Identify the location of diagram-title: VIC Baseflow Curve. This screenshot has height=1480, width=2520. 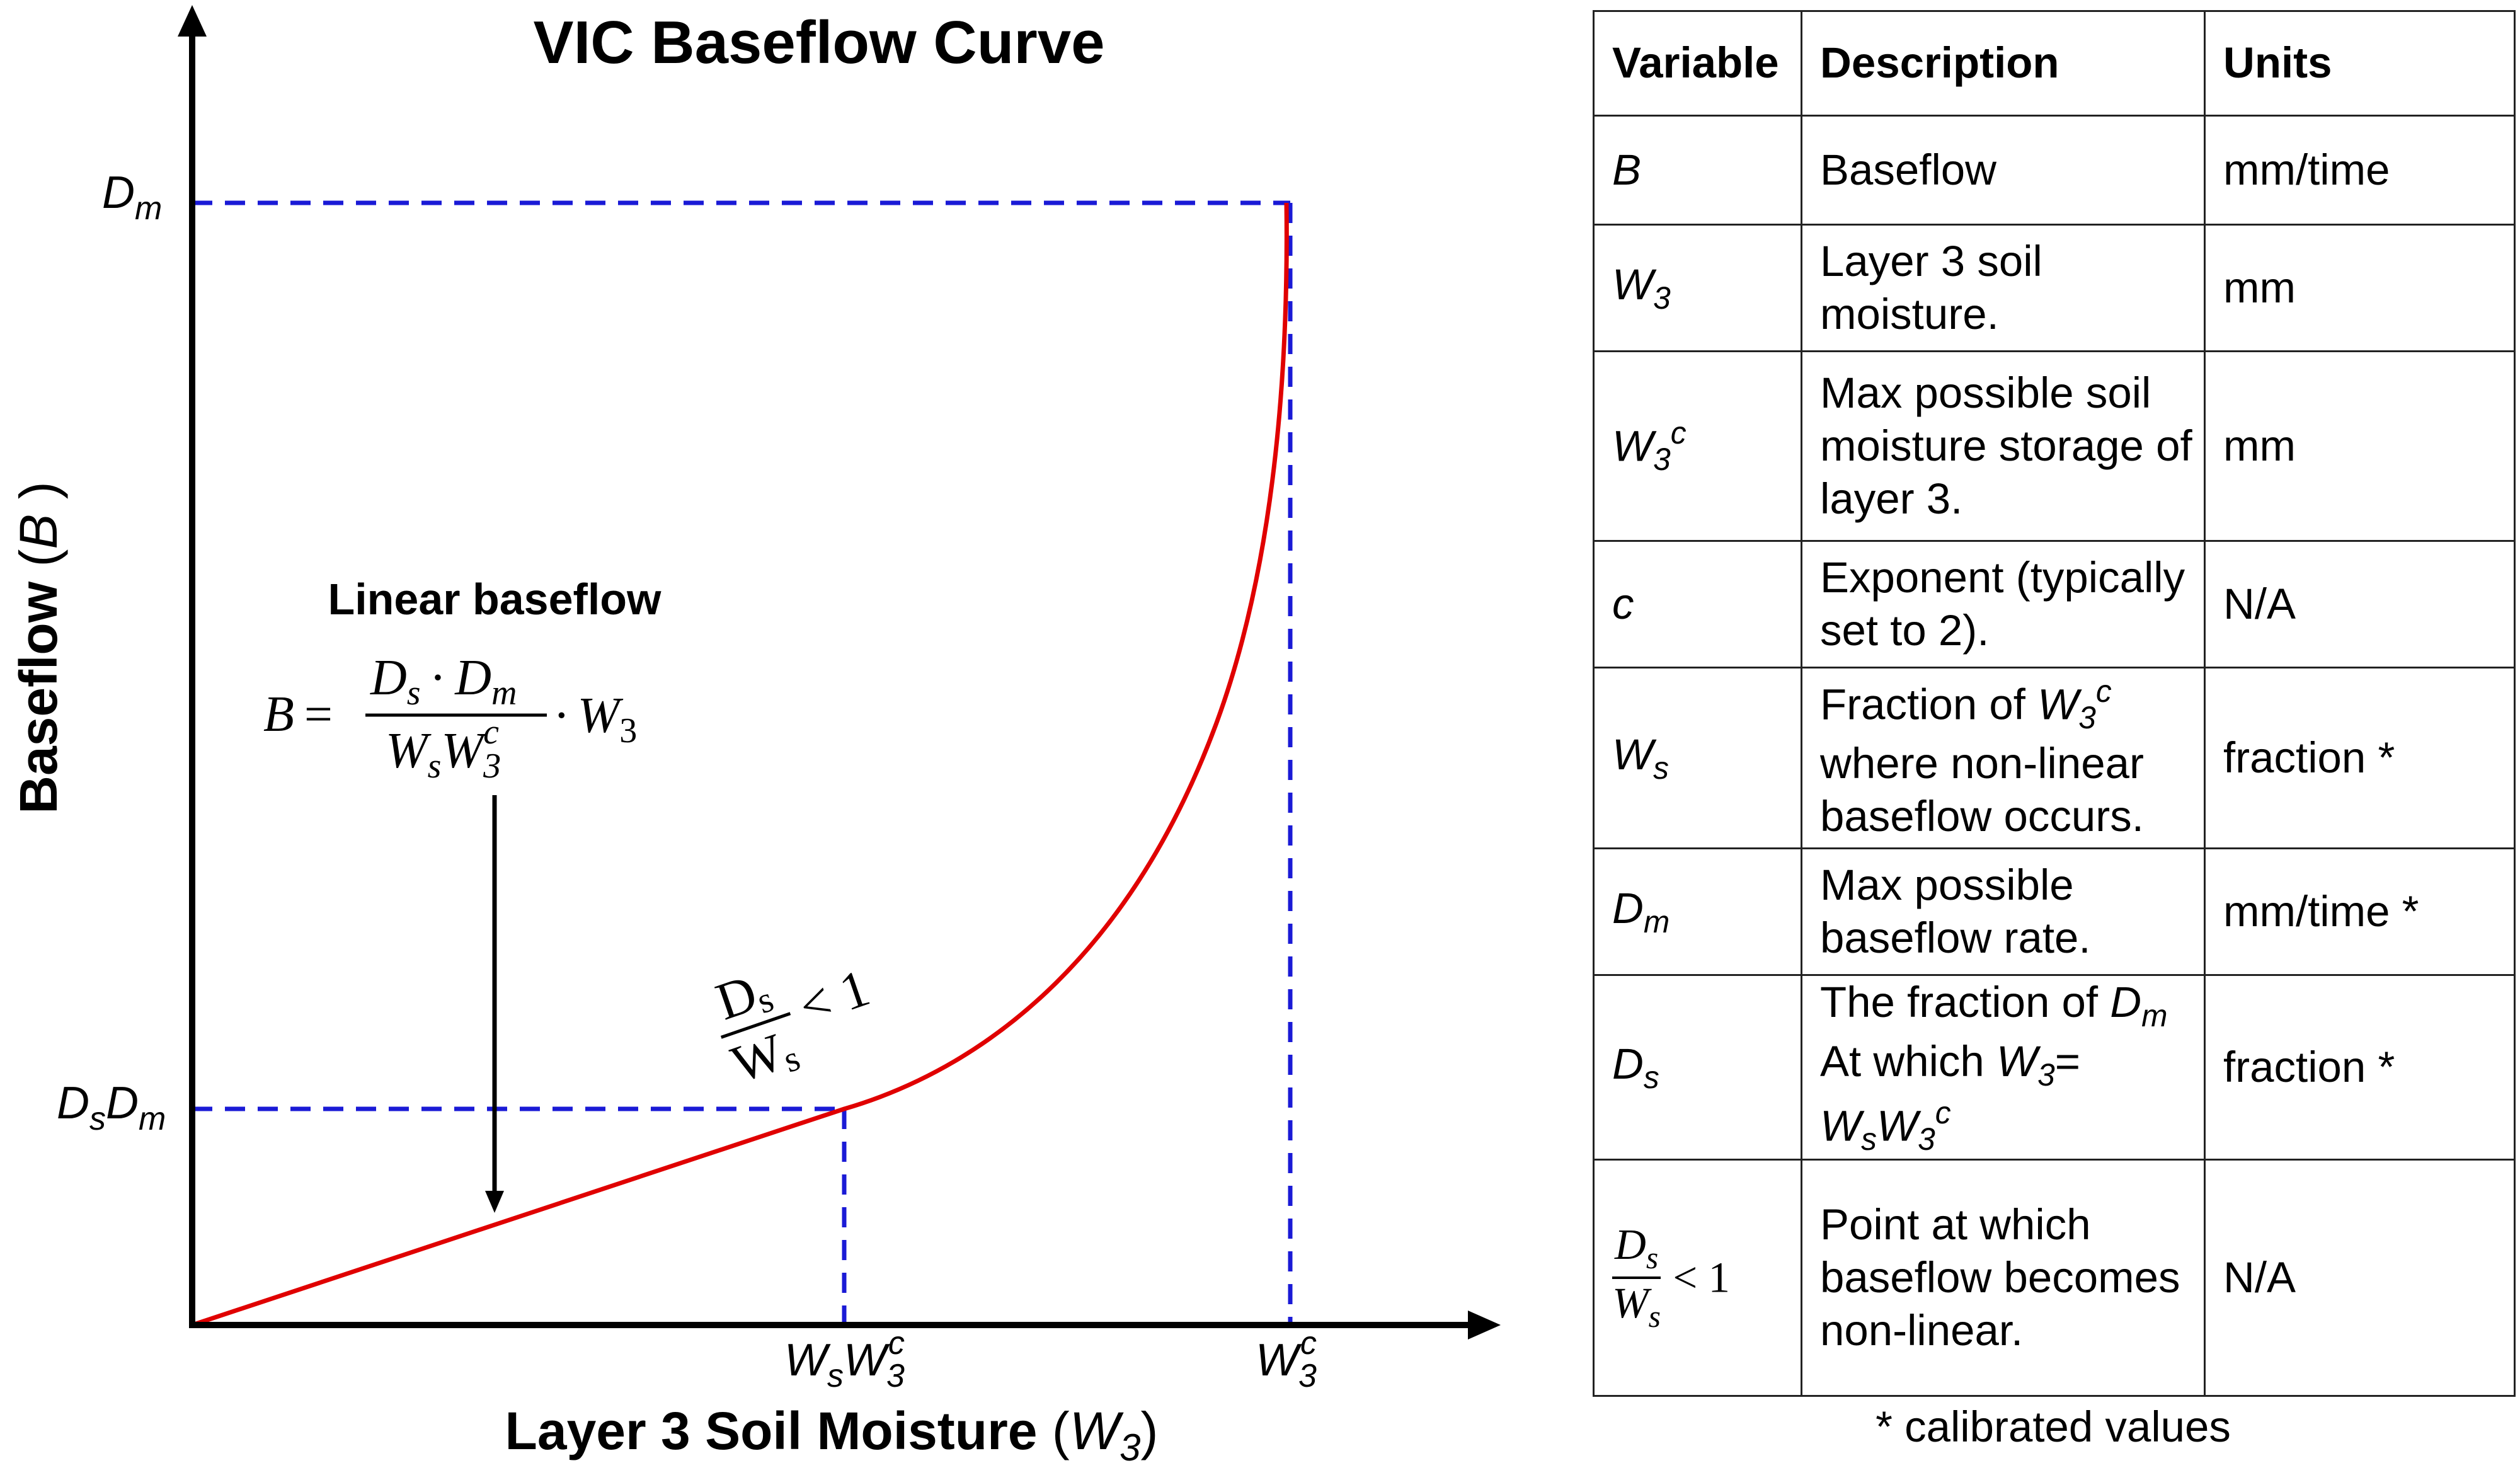
(819, 42).